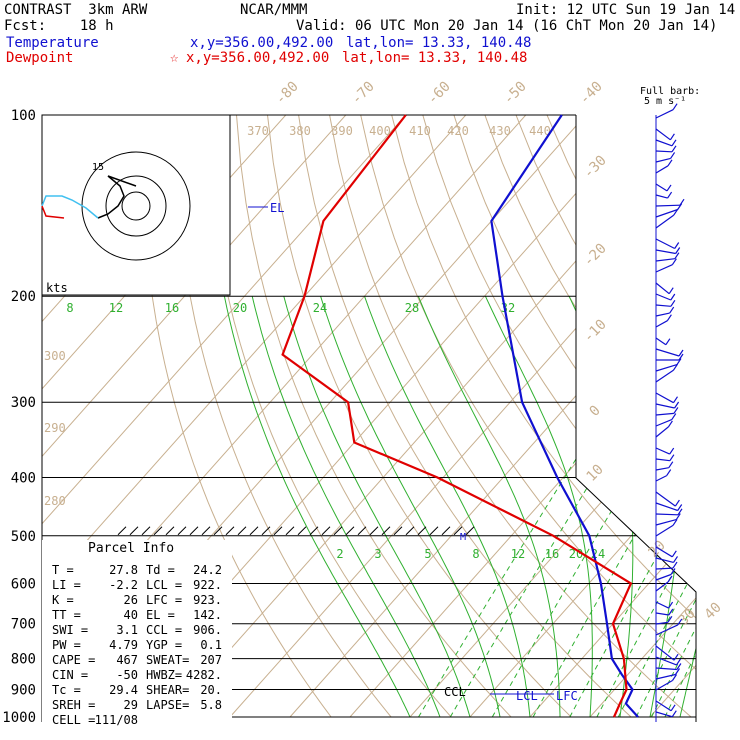 The width and height of the screenshot is (740, 740). What do you see at coordinates (258, 58) in the screenshot?
I see `dewpoint-coords: x,y=356.00,492.00` at bounding box center [258, 58].